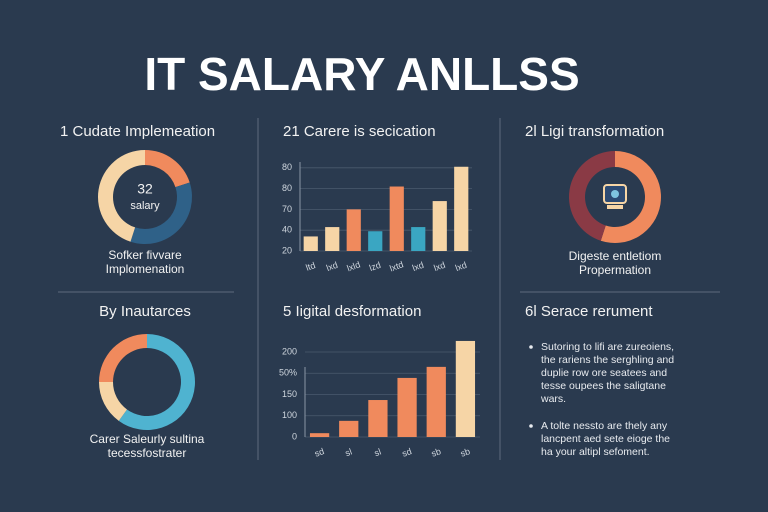 The width and height of the screenshot is (768, 512). Describe the element at coordinates (145, 189) in the screenshot. I see `center-text: 32` at that location.